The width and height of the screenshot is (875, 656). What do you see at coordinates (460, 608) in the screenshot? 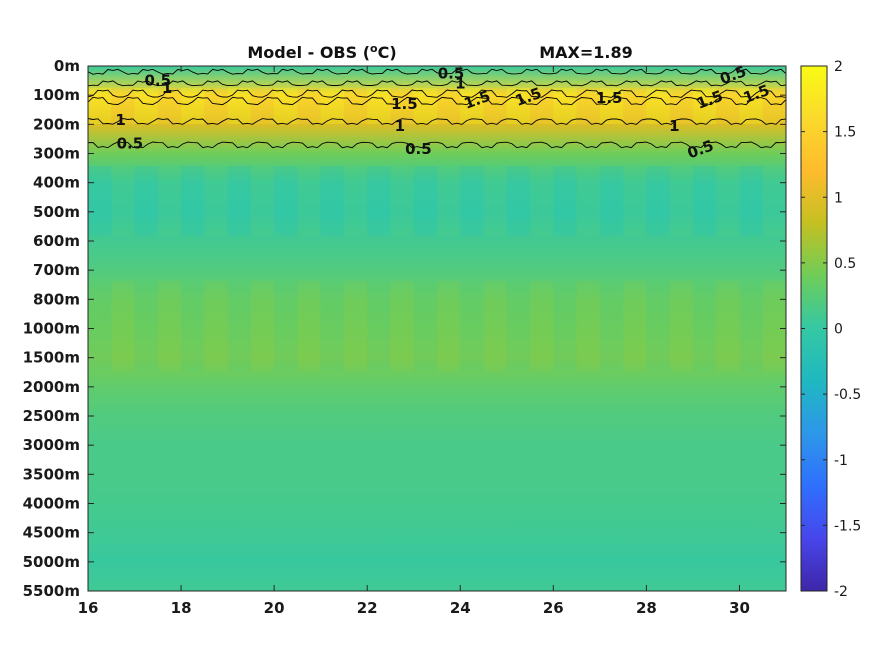
I see `x-tick-label: 24` at bounding box center [460, 608].